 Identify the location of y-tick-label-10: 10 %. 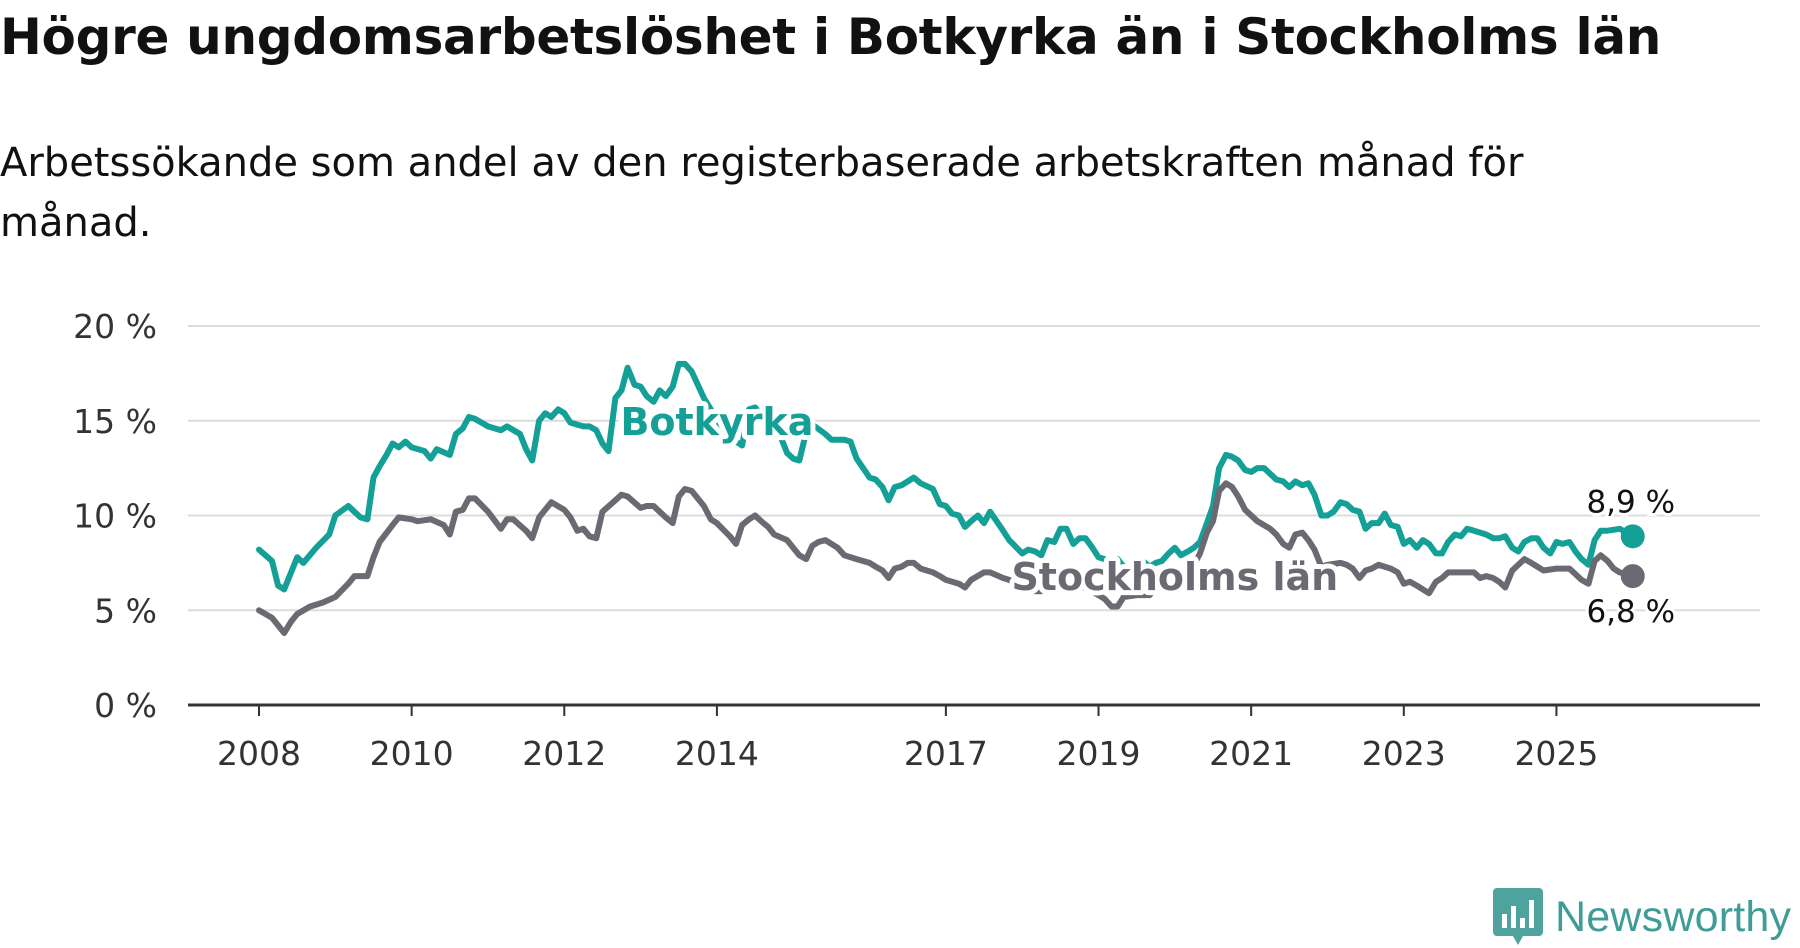
(115, 516).